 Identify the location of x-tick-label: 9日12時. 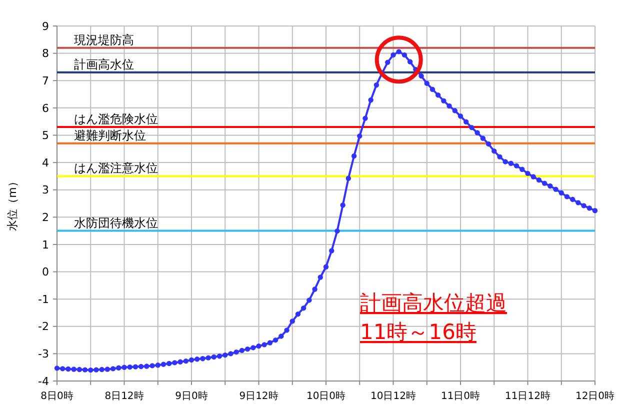
(258, 396).